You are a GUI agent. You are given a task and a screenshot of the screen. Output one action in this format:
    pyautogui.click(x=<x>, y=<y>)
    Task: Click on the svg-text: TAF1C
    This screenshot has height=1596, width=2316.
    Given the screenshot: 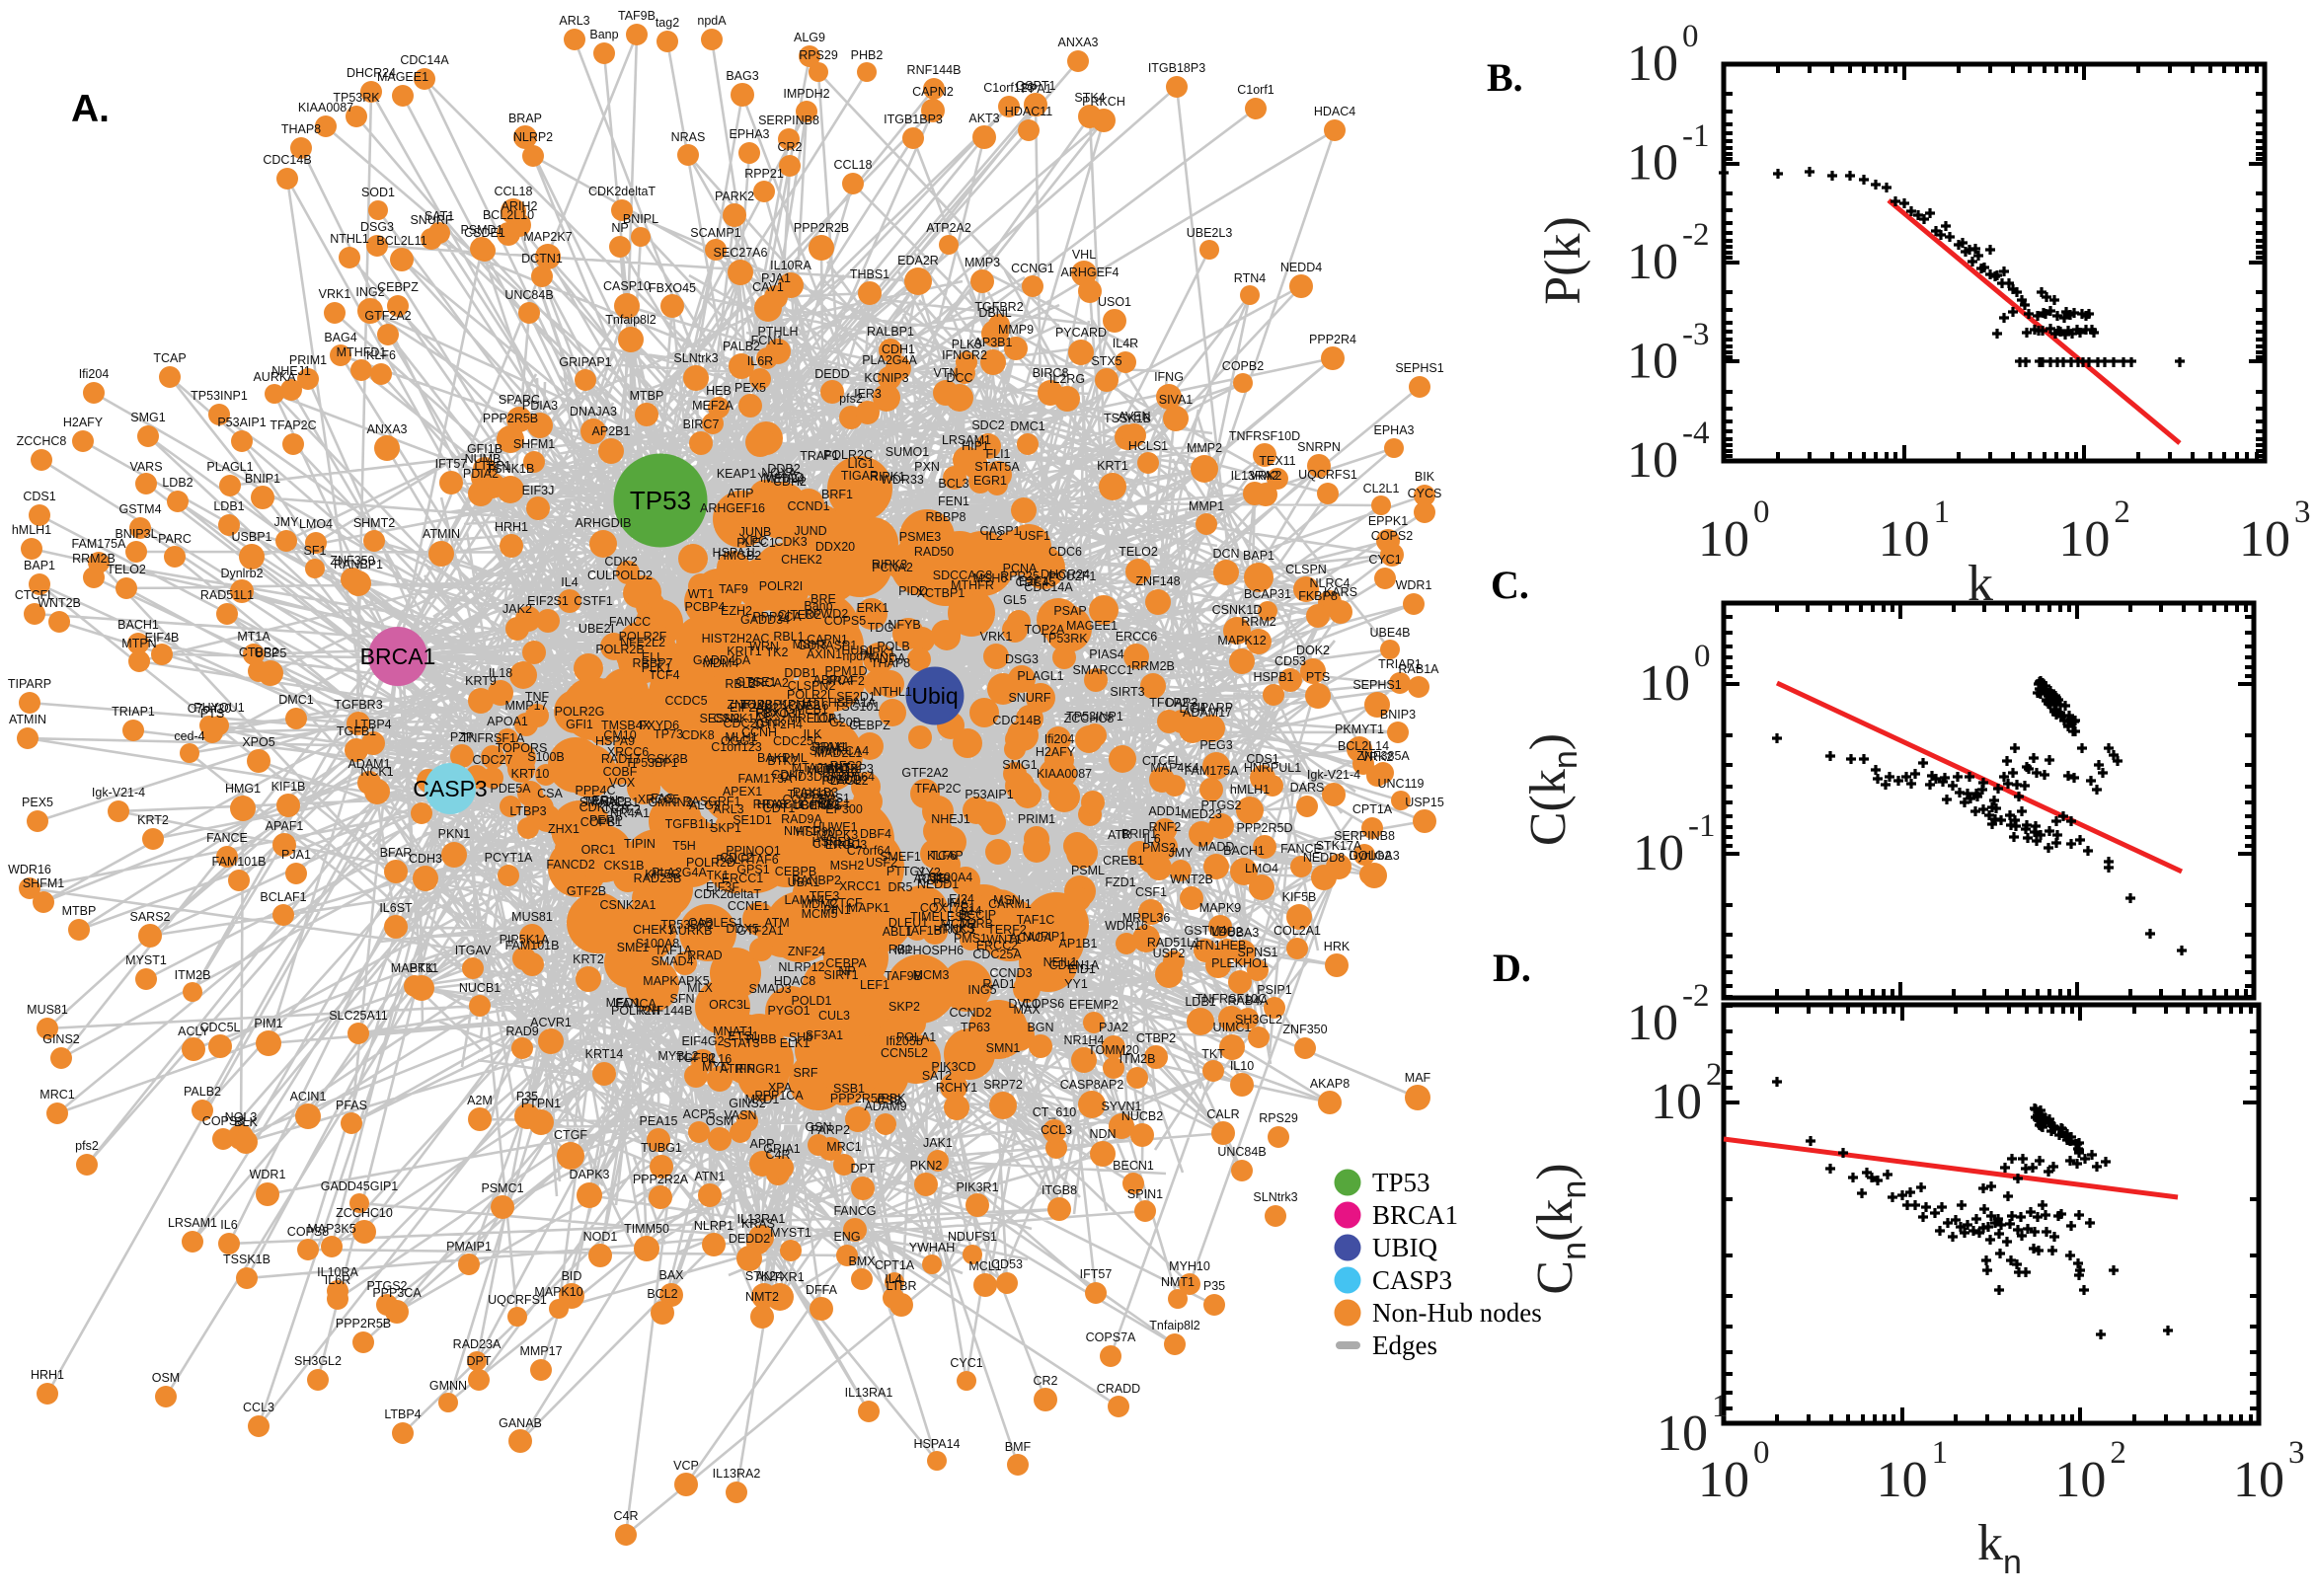 What is the action you would take?
    pyautogui.click(x=1036, y=920)
    